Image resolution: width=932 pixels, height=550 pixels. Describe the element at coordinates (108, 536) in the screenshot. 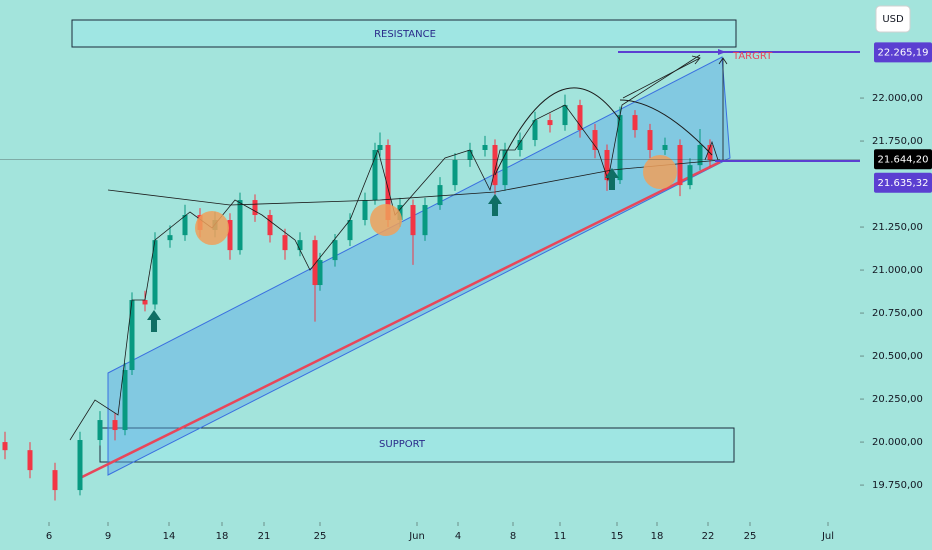

I see `x-tick-label: 9` at that location.